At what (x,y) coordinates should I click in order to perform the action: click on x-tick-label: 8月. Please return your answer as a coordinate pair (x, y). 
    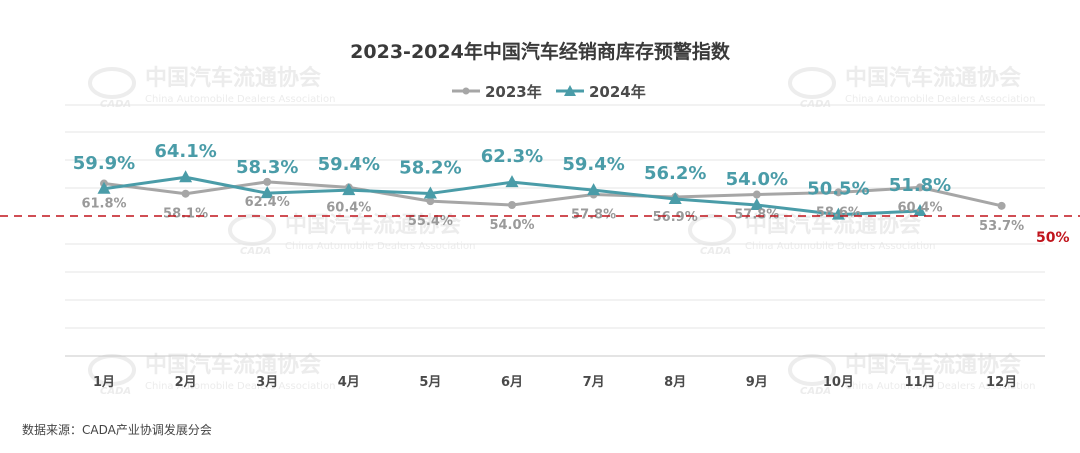
    Looking at the image, I should click on (675, 382).